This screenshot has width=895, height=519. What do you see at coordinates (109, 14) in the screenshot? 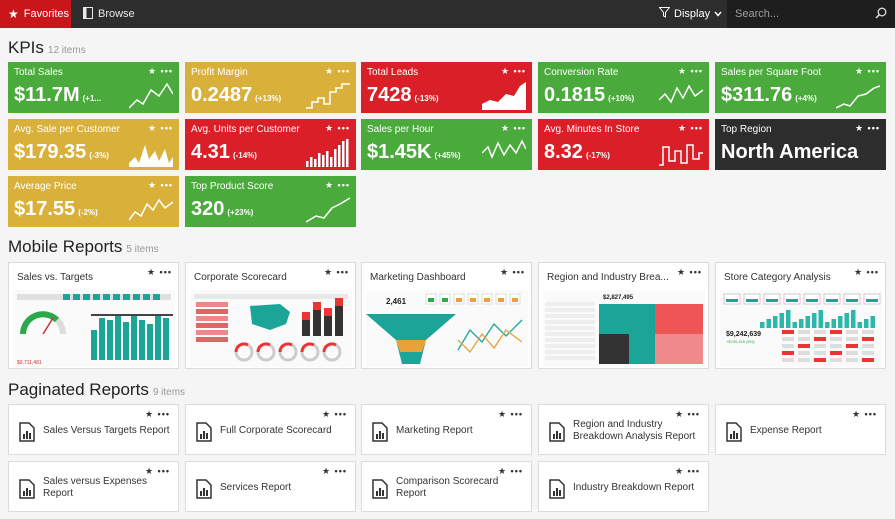
I see `browse-tab: Browse` at bounding box center [109, 14].